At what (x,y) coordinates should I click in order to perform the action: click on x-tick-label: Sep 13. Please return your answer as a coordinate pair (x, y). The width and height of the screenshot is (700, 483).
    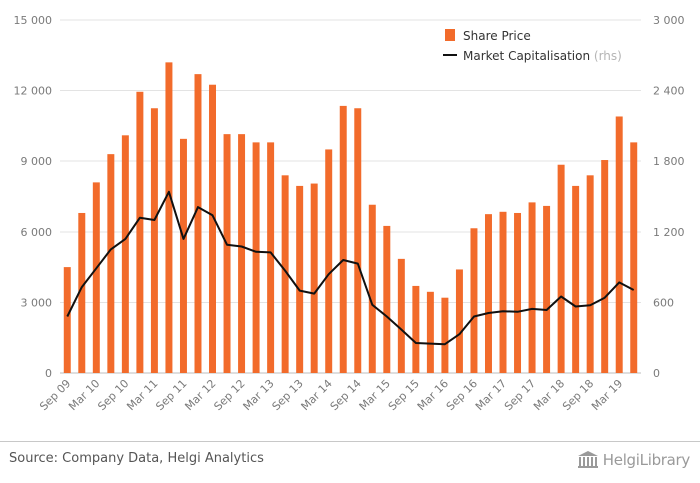
    Looking at the image, I should click on (288, 395).